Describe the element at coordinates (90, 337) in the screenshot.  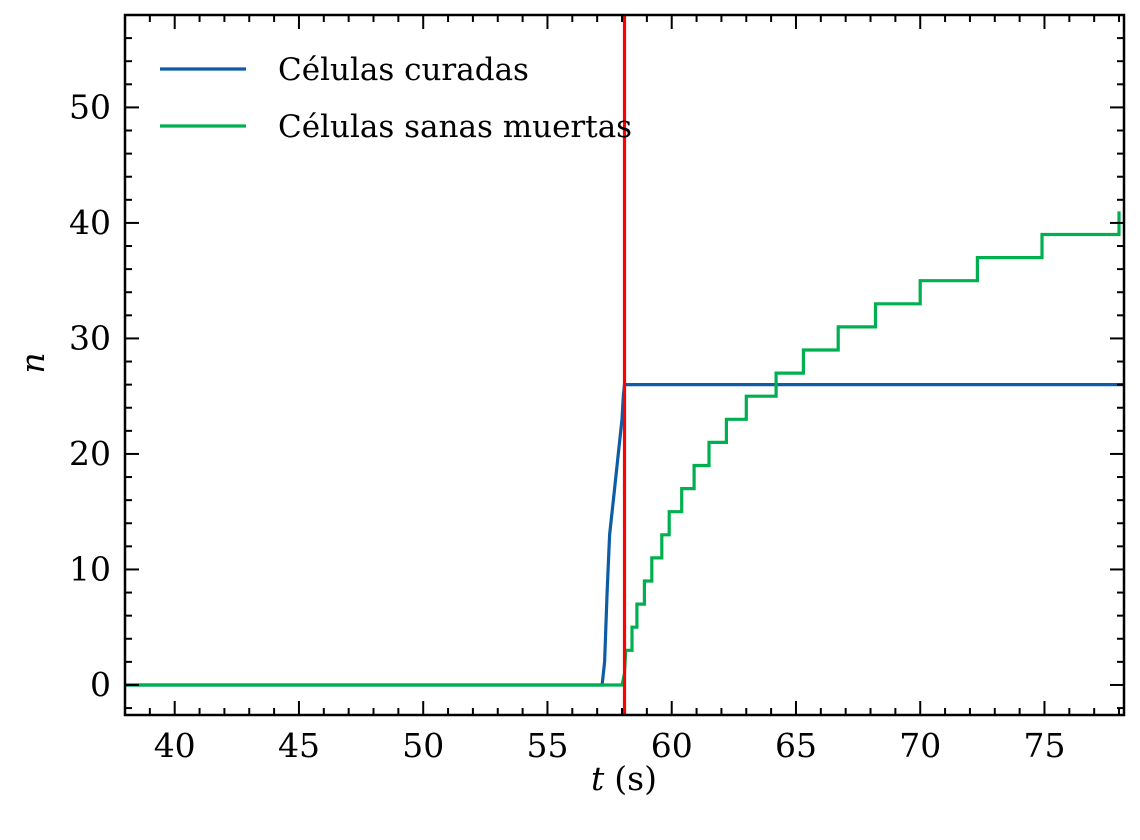
I see `y-tick-label: 30` at that location.